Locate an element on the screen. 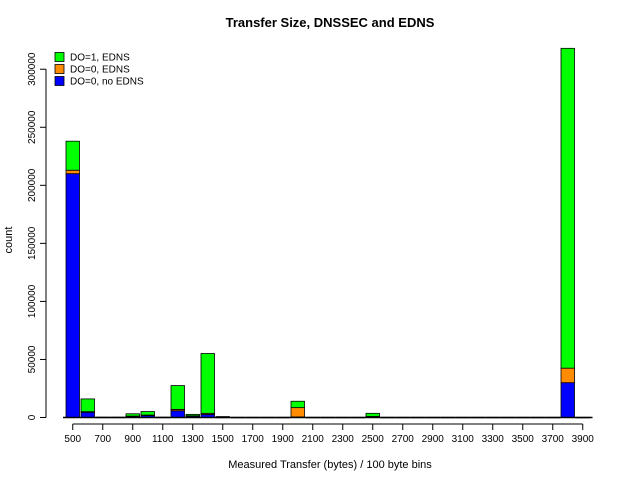  legend-label-2: DO=1, EDNS is located at coordinates (100, 58).